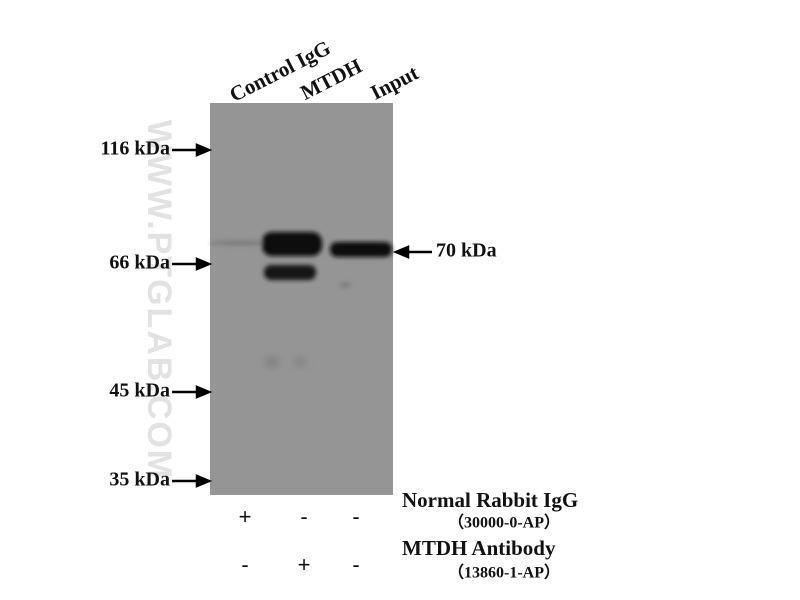 This screenshot has width=800, height=600. I want to click on marker-label: 116 kDa, so click(135, 149).